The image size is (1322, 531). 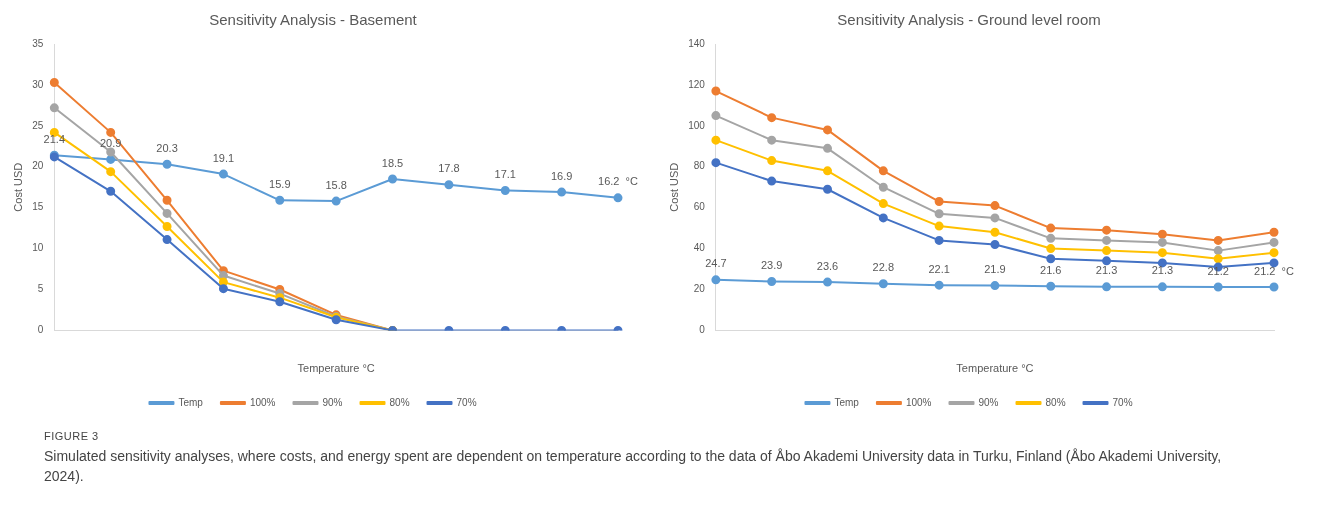 I want to click on caption: FIGURE 3, so click(x=72, y=436).